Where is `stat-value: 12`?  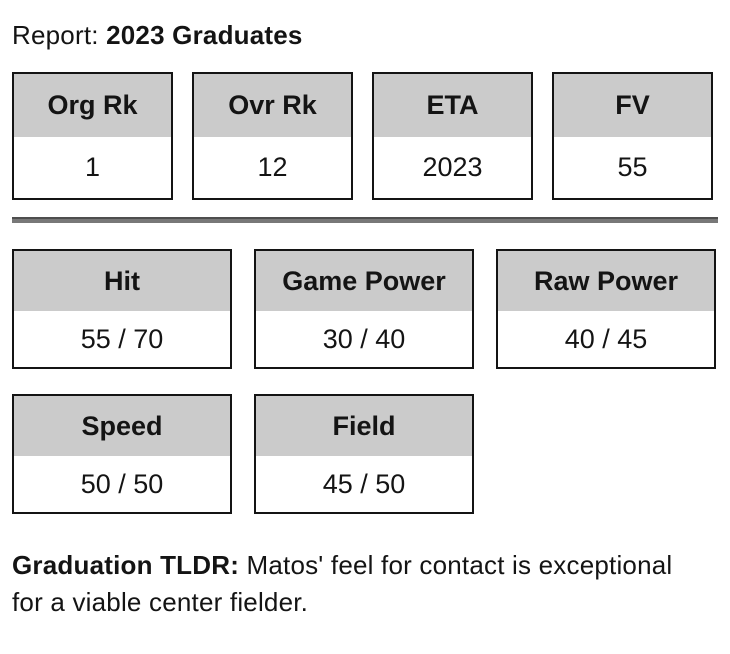 stat-value: 12 is located at coordinates (272, 167).